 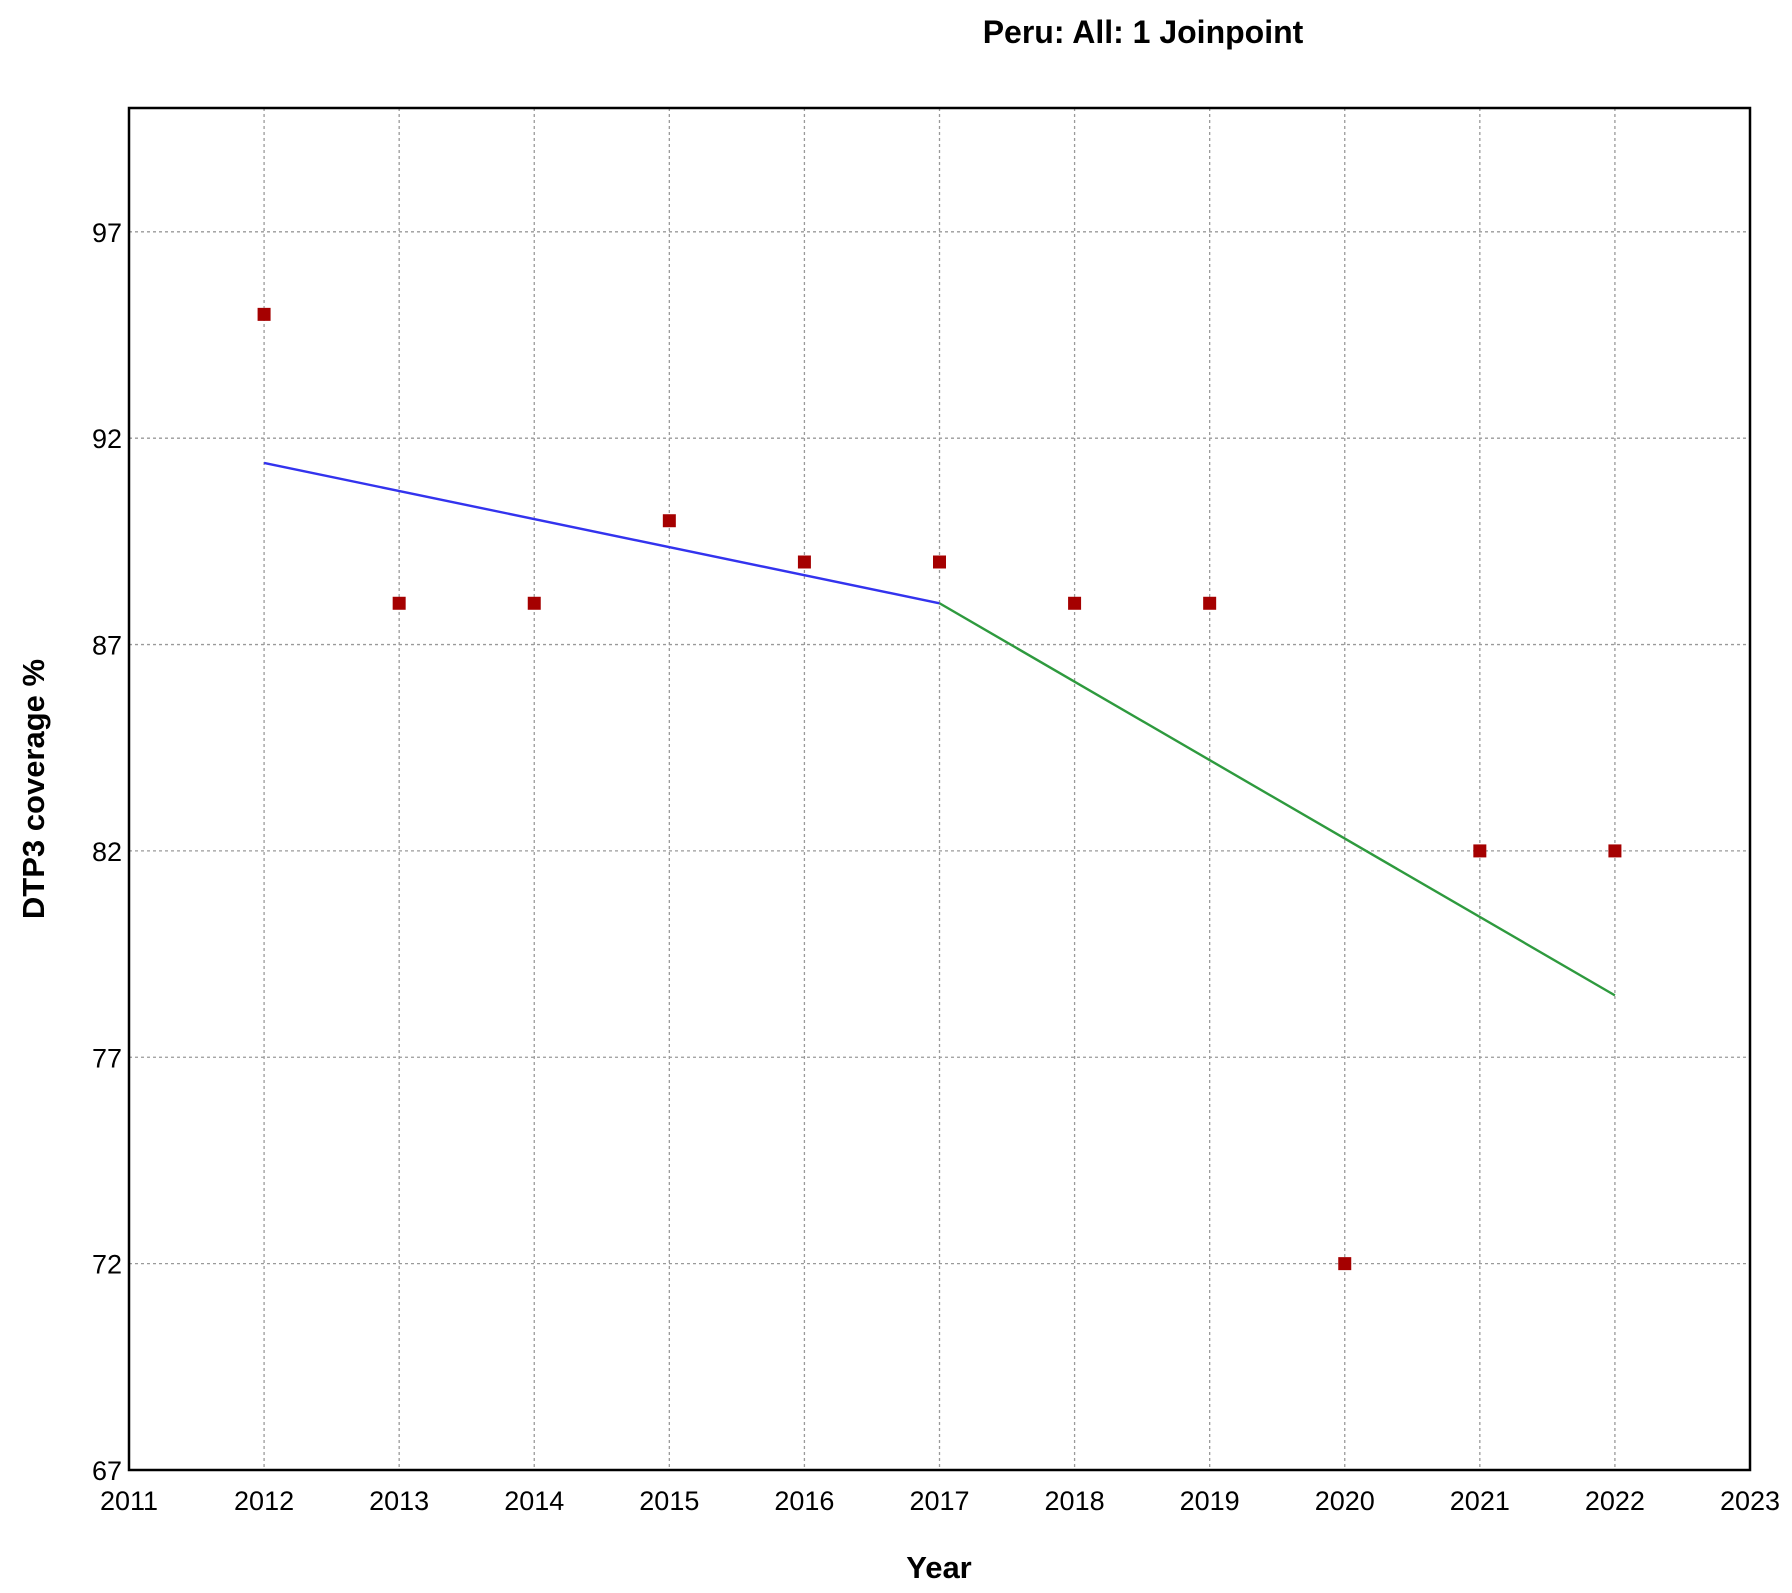 I want to click on x-tick-label: 2018, so click(x=1075, y=1501).